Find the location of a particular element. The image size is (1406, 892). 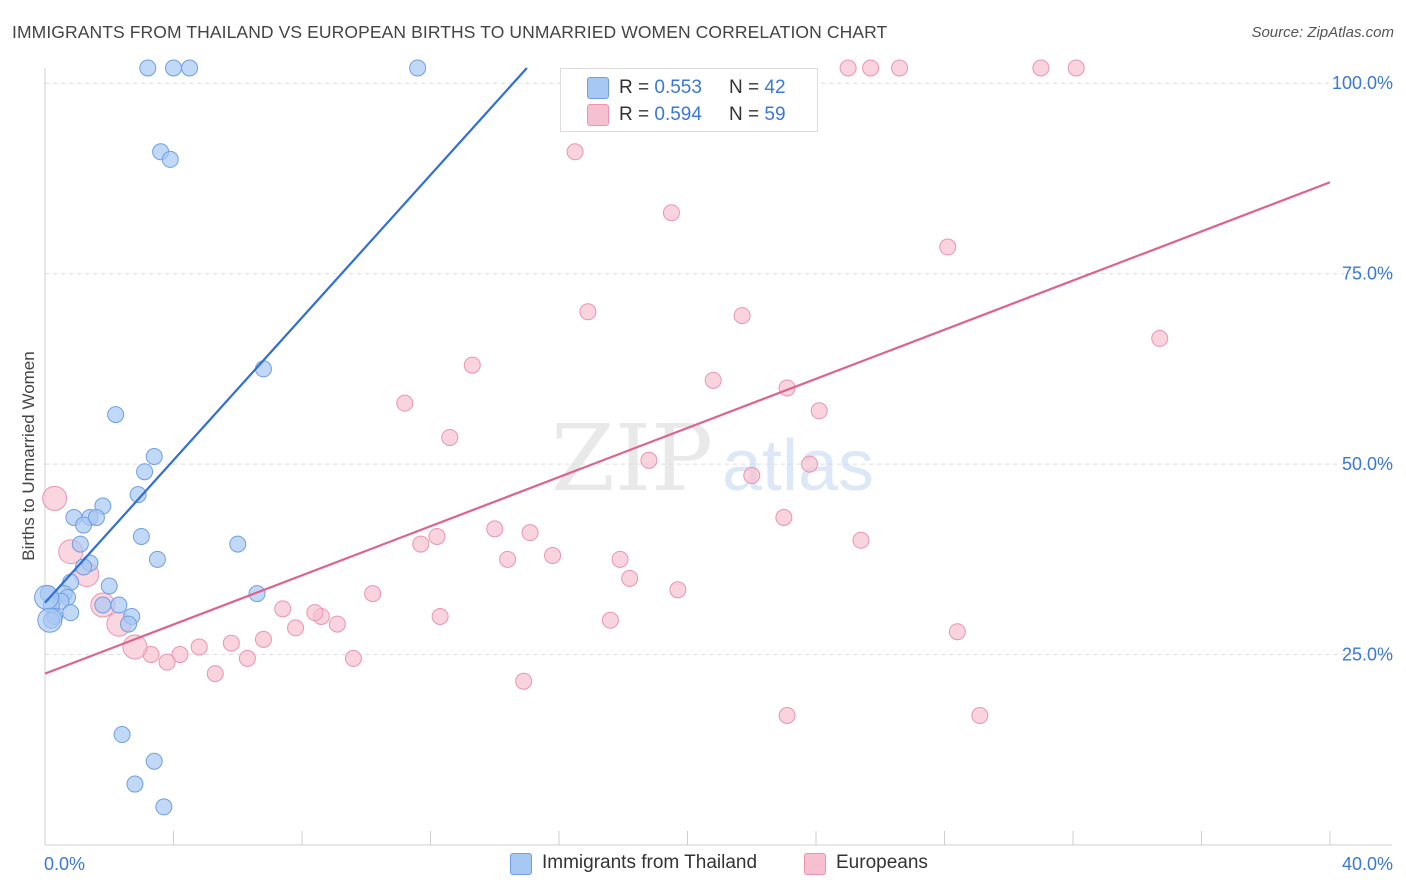

series-swatch-europeans is located at coordinates (815, 864).